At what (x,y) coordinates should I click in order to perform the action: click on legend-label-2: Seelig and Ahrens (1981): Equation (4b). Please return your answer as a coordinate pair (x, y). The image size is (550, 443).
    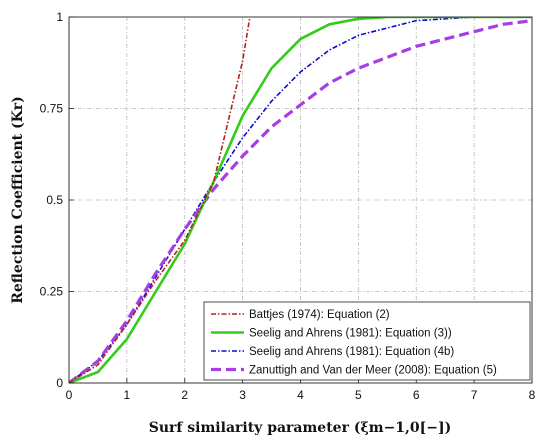
    Looking at the image, I should click on (351, 352).